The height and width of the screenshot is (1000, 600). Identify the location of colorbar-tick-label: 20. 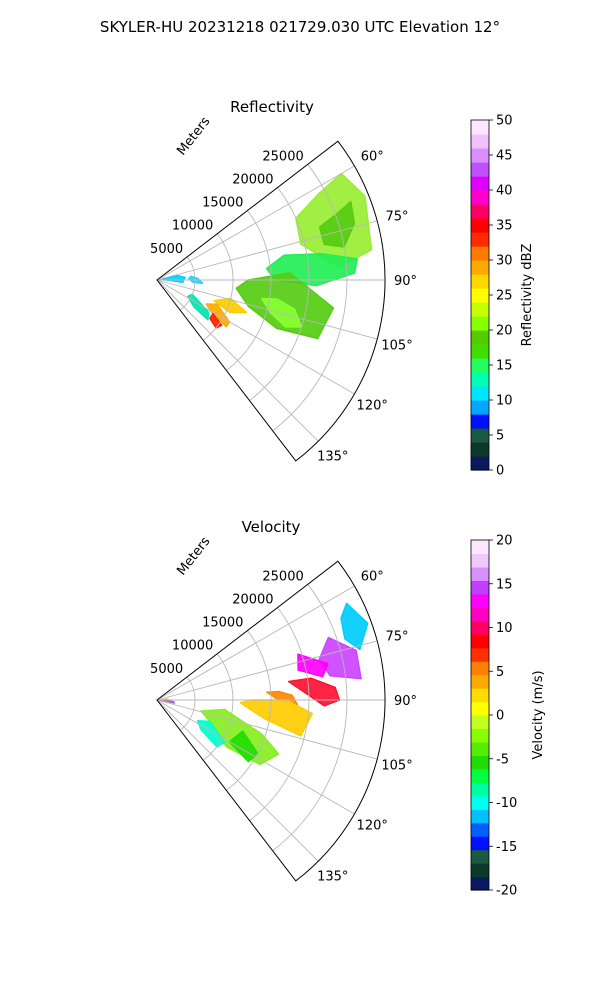
(504, 331).